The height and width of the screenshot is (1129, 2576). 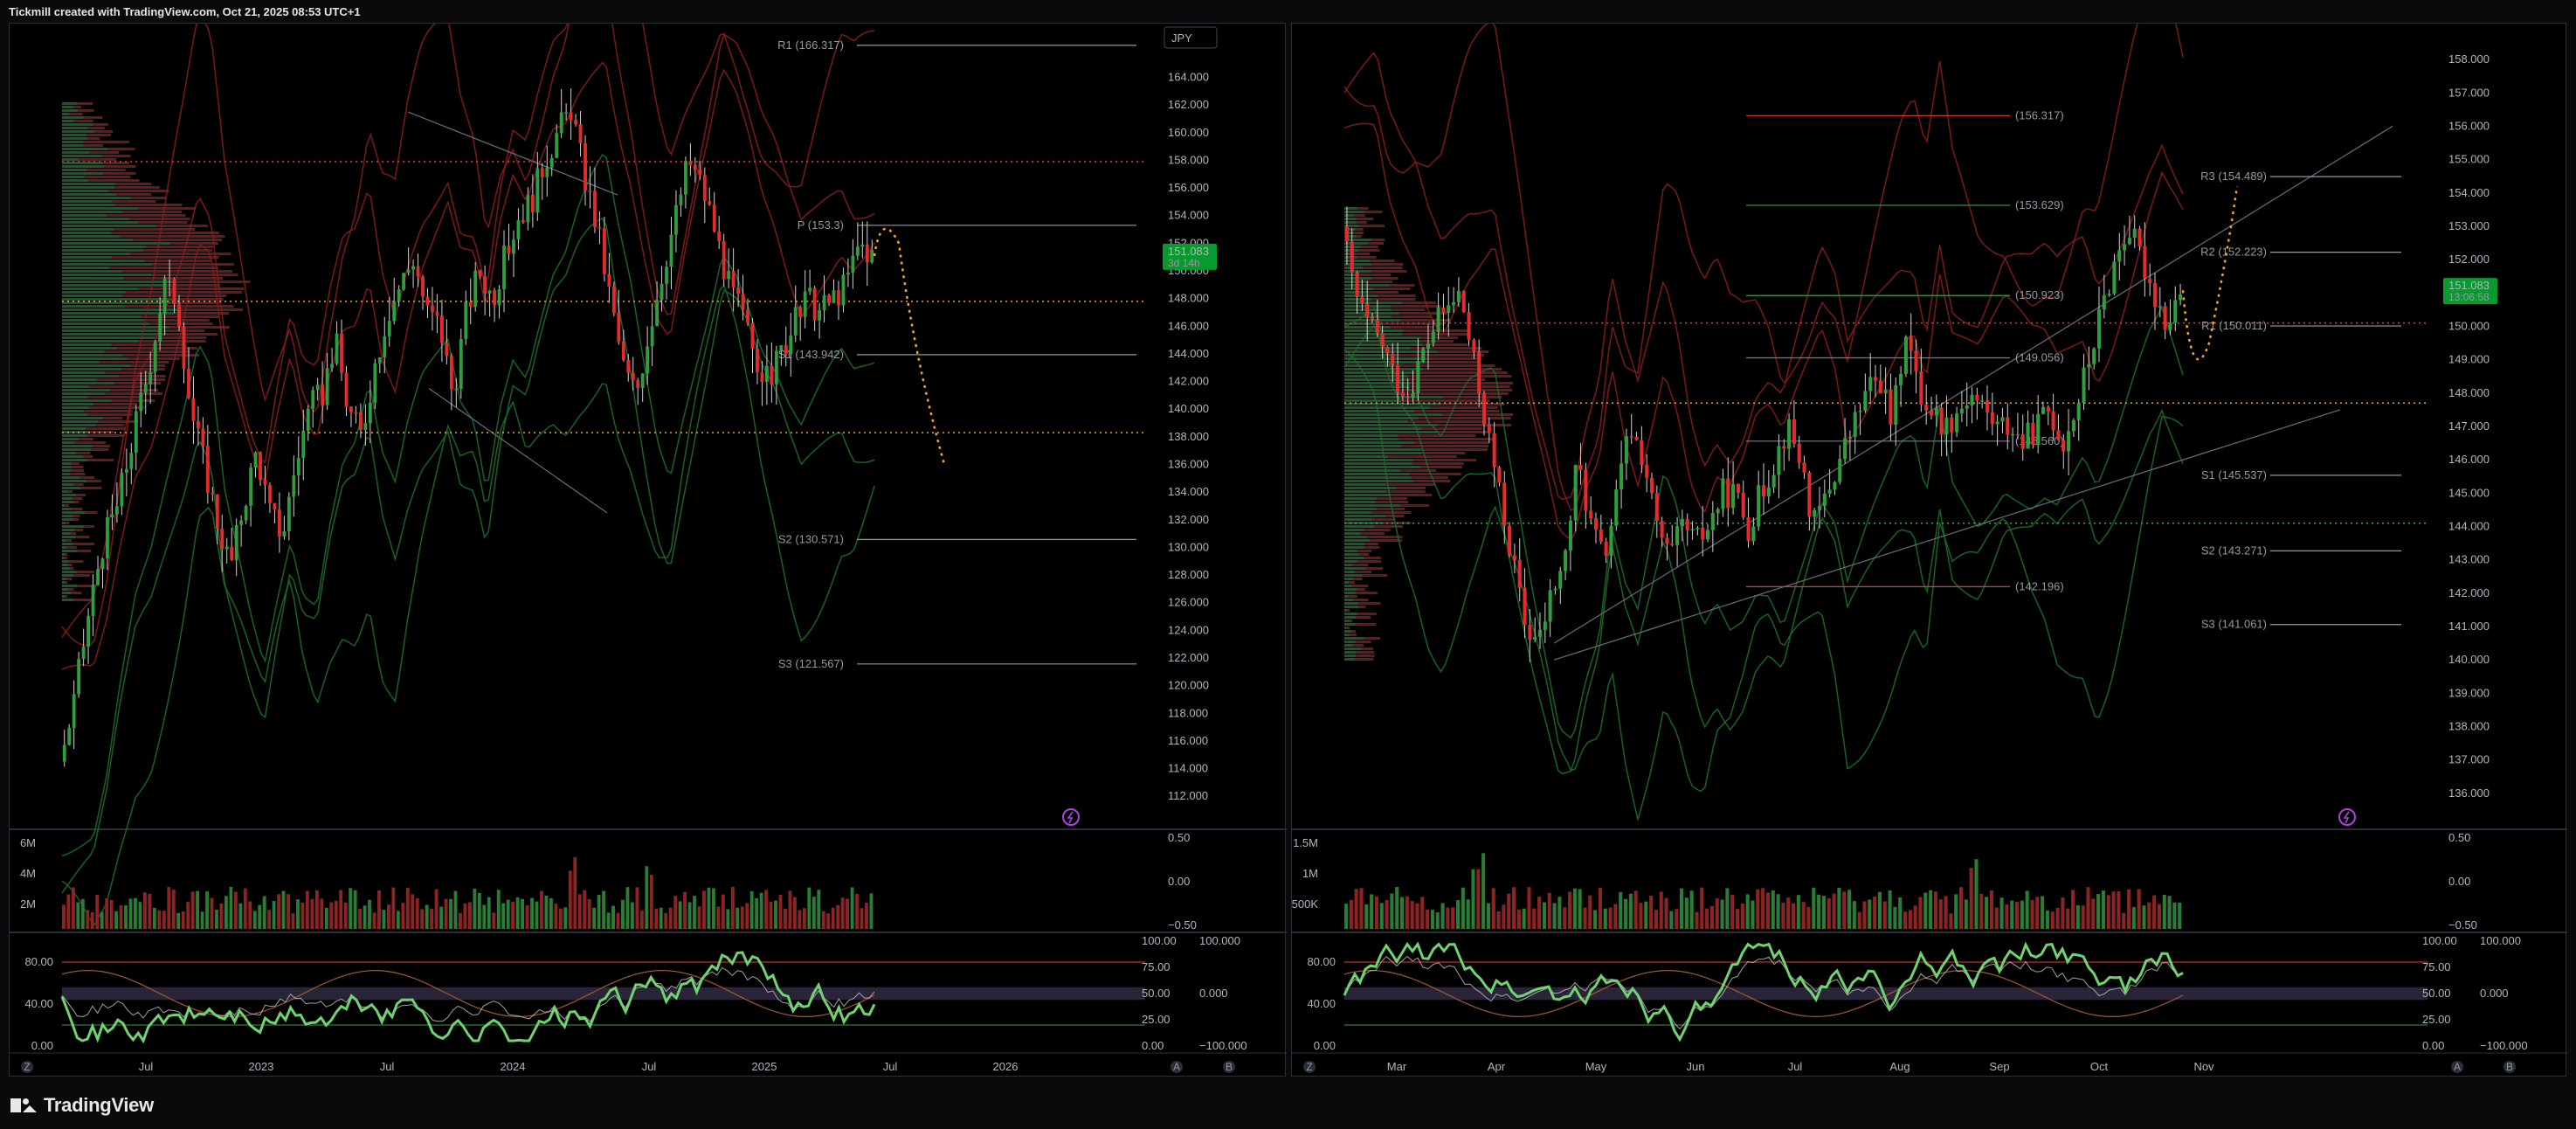 I want to click on lightning-icon, so click(x=1071, y=817).